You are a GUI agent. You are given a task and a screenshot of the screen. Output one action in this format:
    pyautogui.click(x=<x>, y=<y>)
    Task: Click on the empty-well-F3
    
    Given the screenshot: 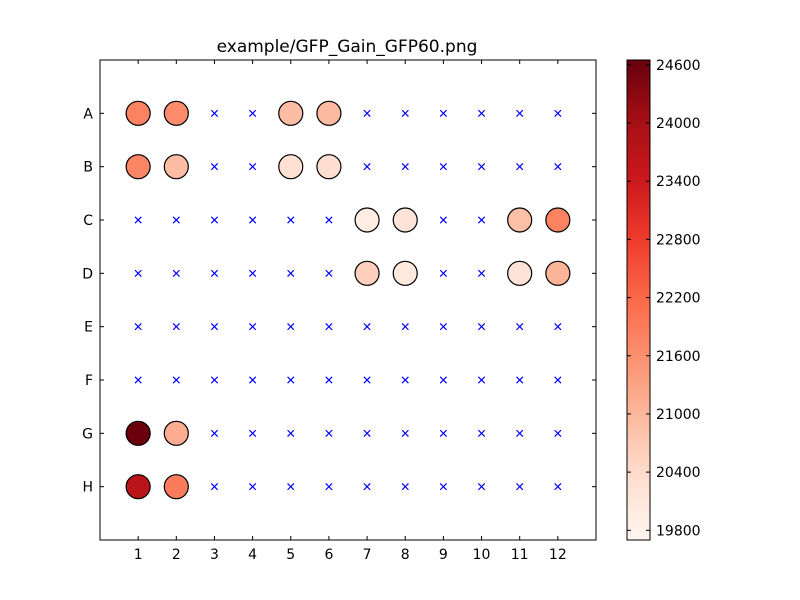 What is the action you would take?
    pyautogui.click(x=214, y=380)
    